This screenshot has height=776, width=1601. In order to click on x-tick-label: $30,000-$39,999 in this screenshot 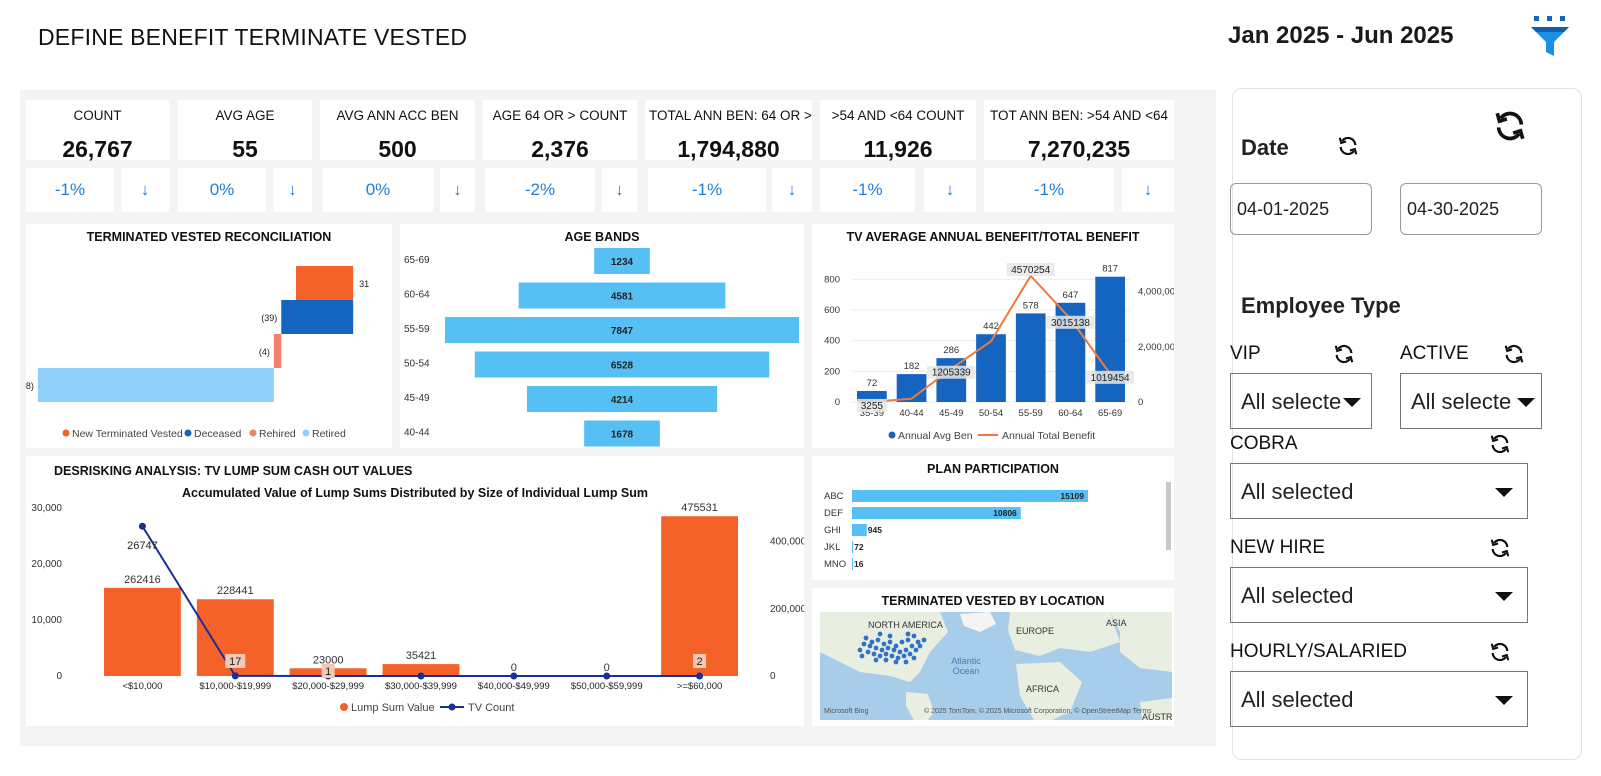, I will do `click(421, 686)`.